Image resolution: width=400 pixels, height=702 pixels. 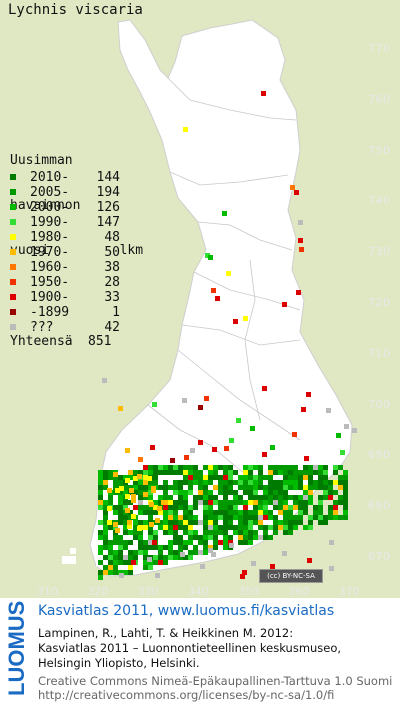 I want to click on legend-row: ??? 42, so click(x=65, y=327).